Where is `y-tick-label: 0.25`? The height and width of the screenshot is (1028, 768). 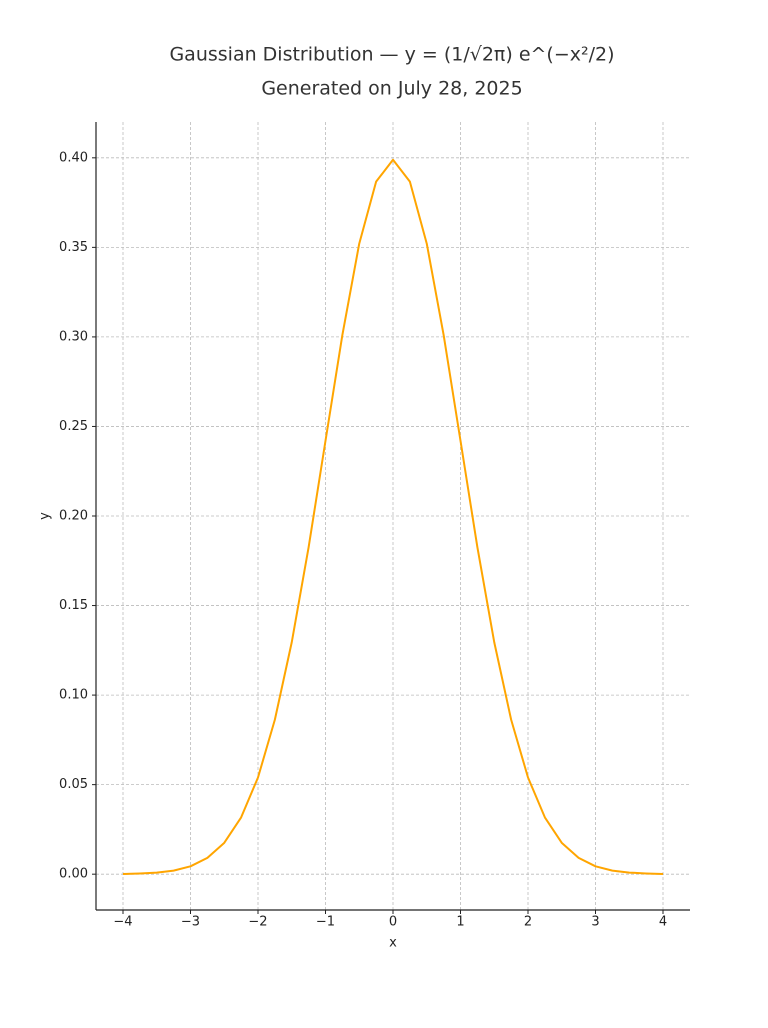
y-tick-label: 0.25 is located at coordinates (73, 426).